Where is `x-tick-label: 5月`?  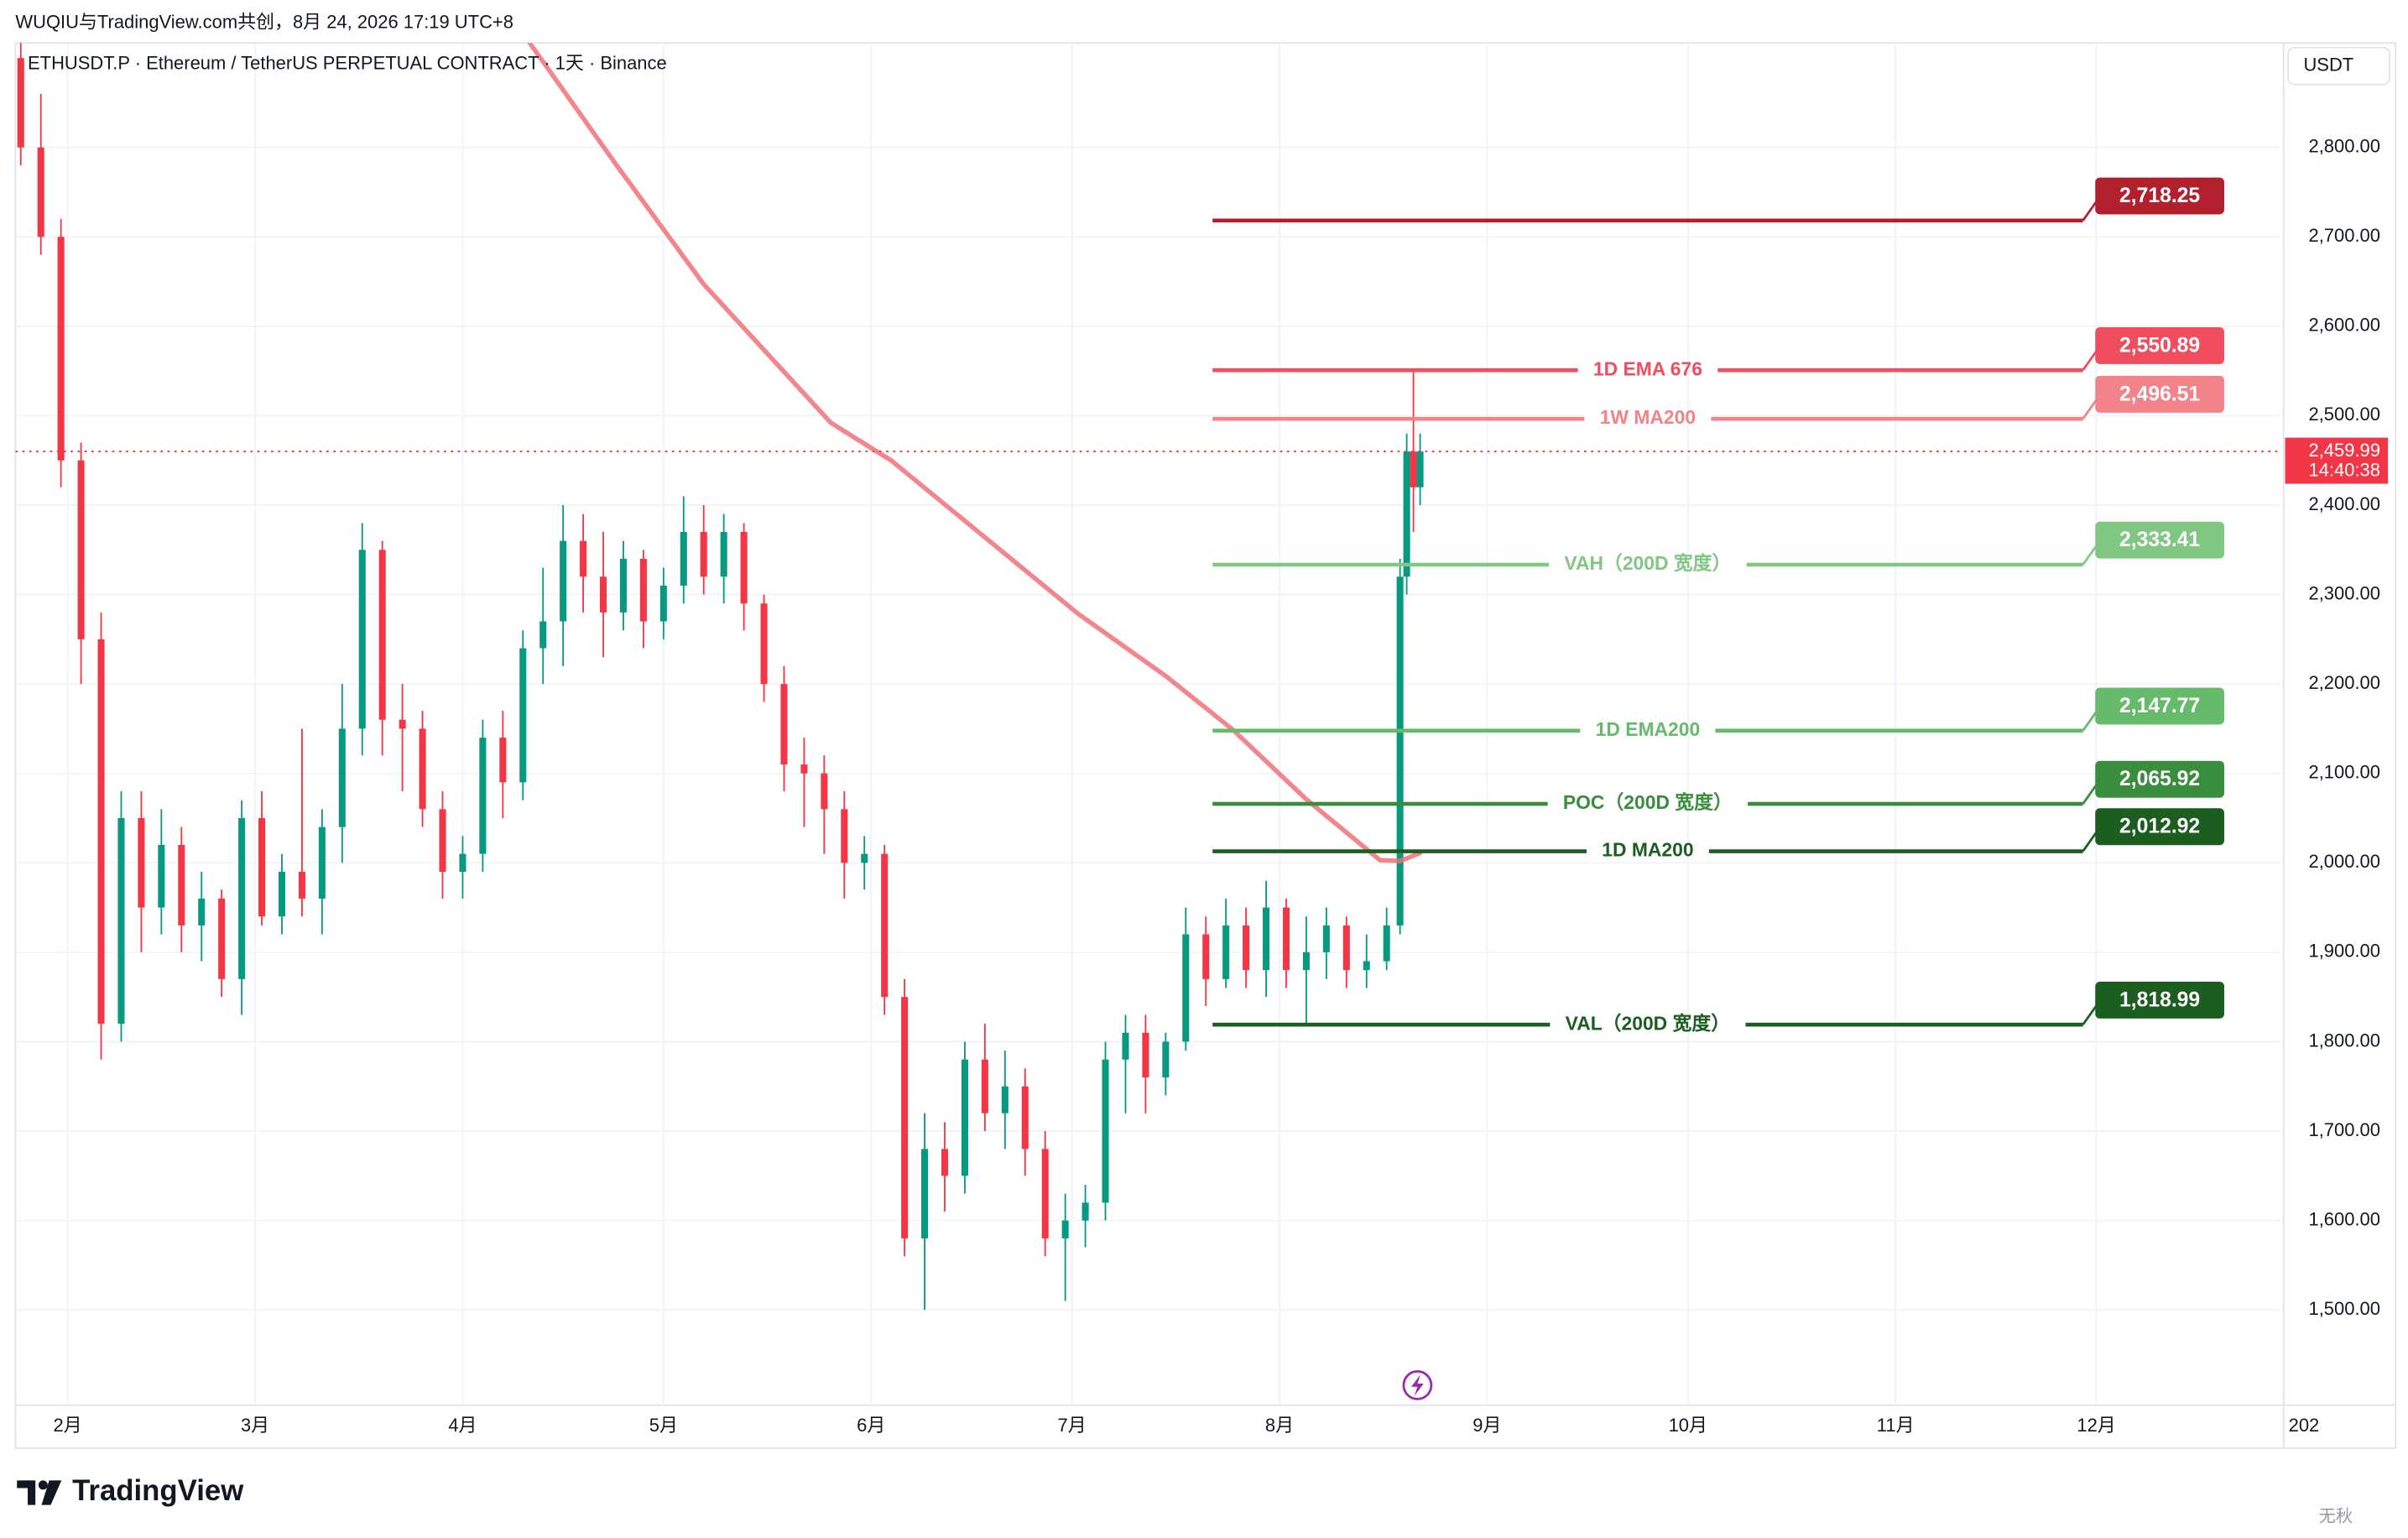
x-tick-label: 5月 is located at coordinates (663, 1425).